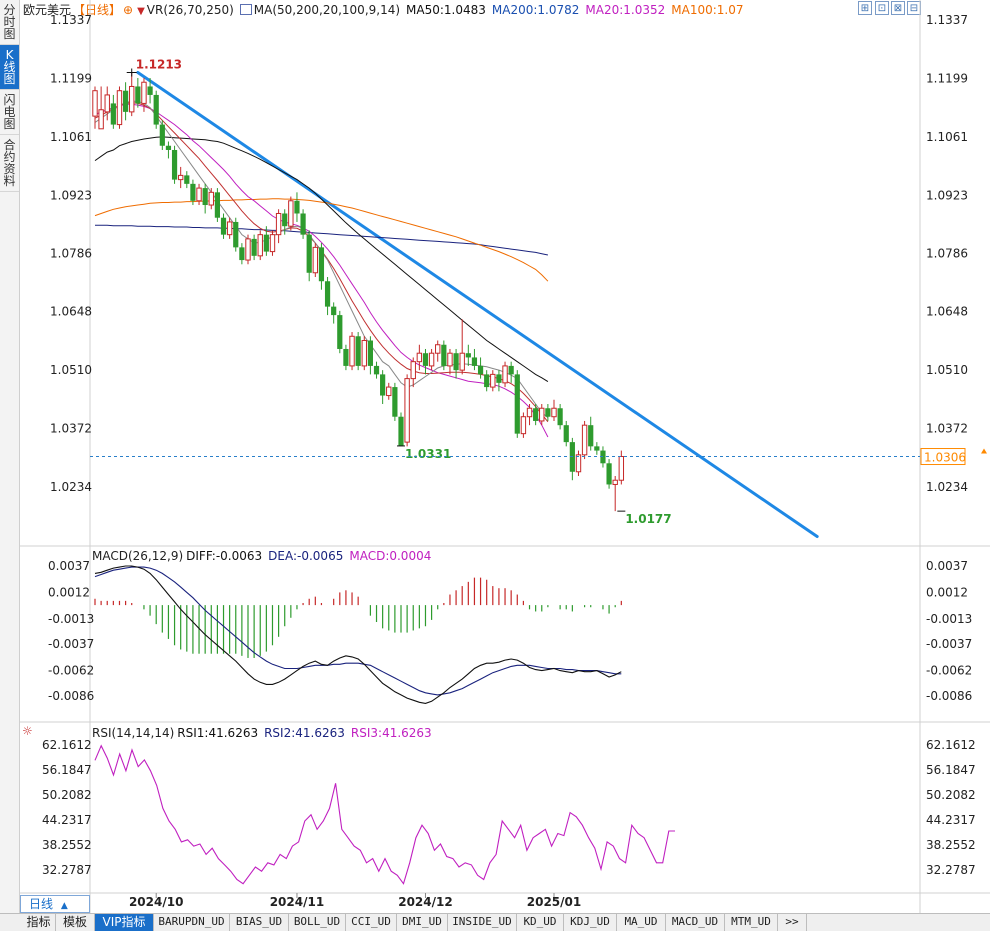  Describe the element at coordinates (540, 922) in the screenshot. I see `indicator-tab-9: KD_UD` at that location.